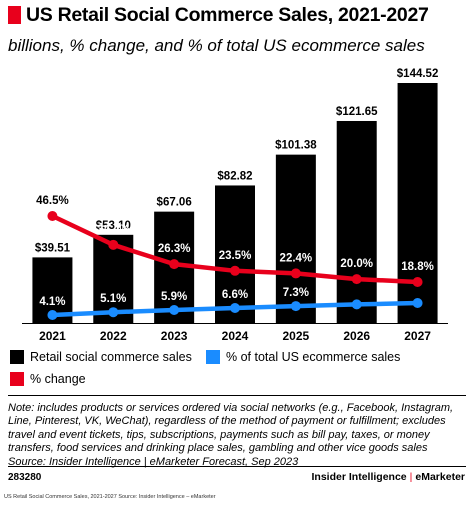 This screenshot has width=474, height=509. Describe the element at coordinates (17, 379) in the screenshot. I see `legend-swatch-change` at that location.